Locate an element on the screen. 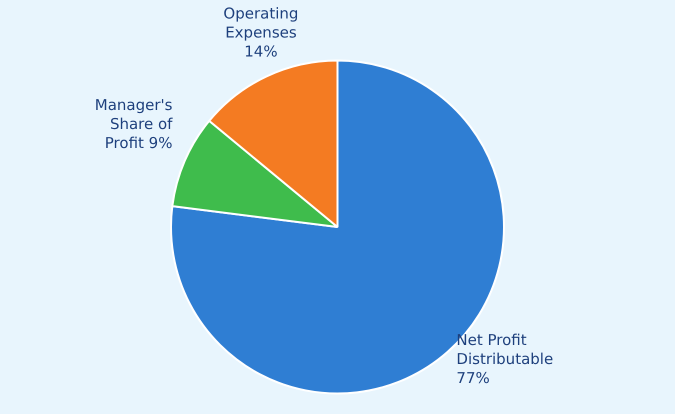  data-label: 77% is located at coordinates (473, 377).